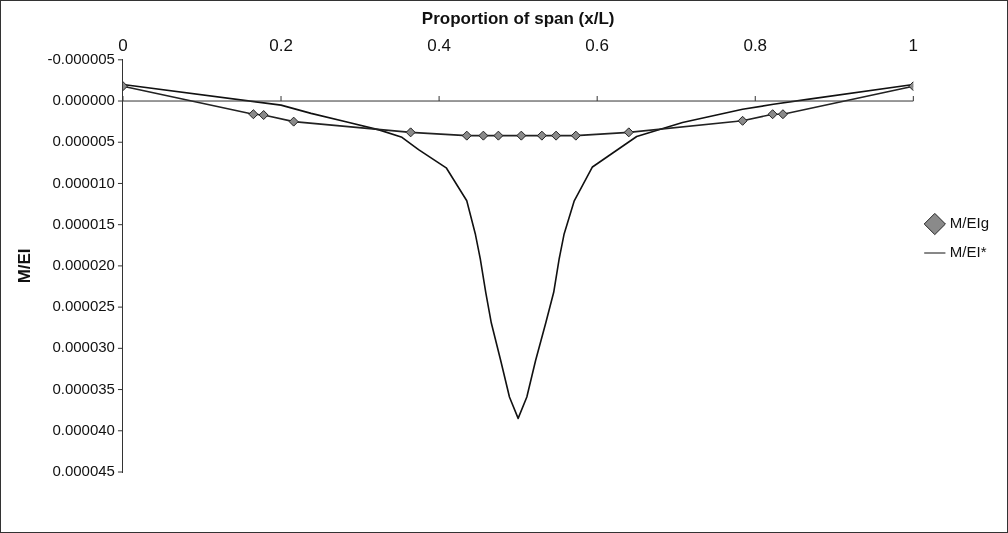  Describe the element at coordinates (83, 141) in the screenshot. I see `y-tick-label: 0.000005` at that location.